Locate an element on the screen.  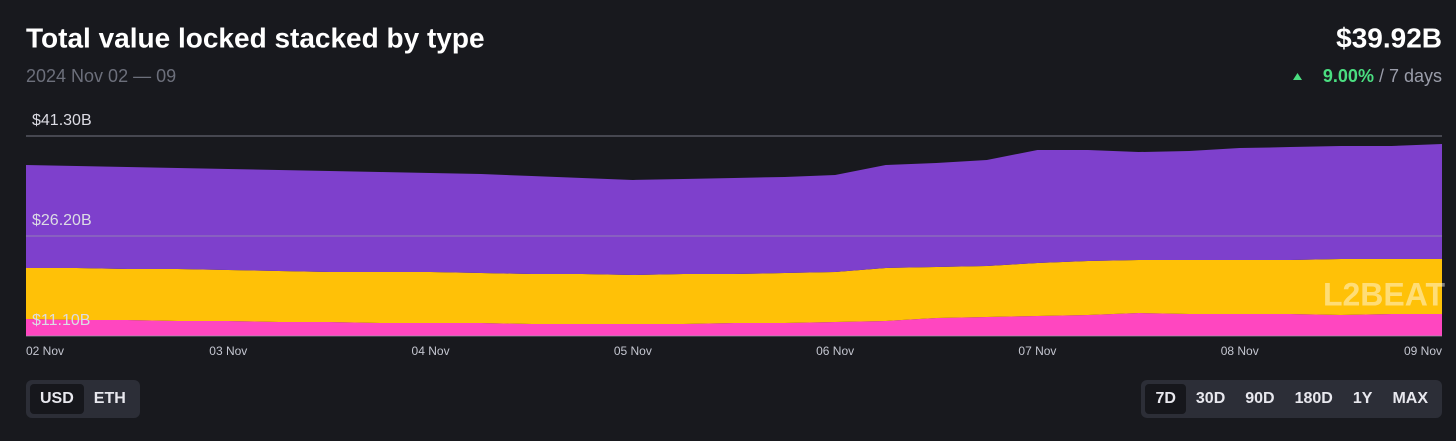
x-tick-label: 02 Nov is located at coordinates (45, 351).